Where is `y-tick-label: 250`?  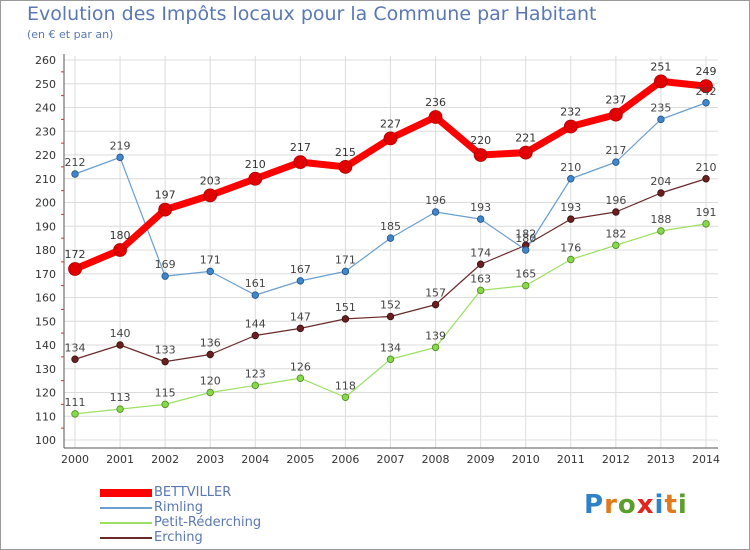
y-tick-label: 250 is located at coordinates (45, 84).